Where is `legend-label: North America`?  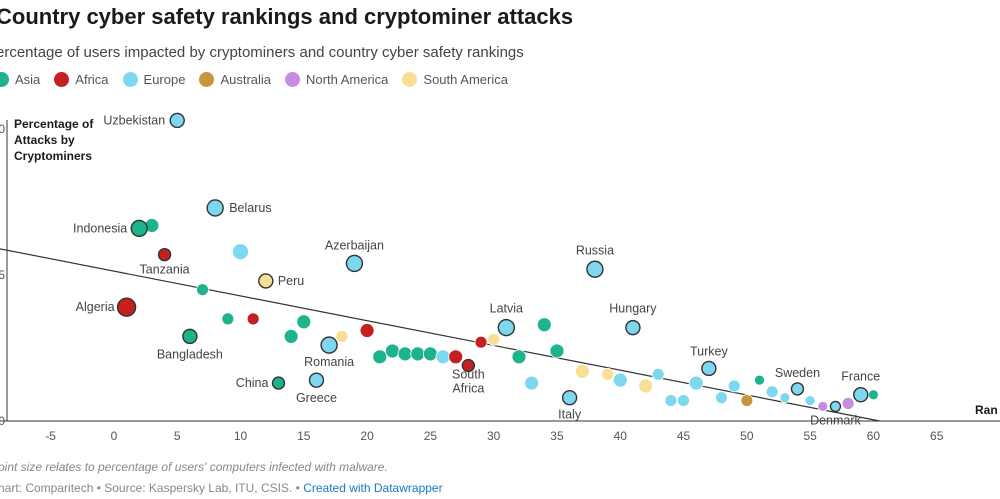 legend-label: North America is located at coordinates (347, 79).